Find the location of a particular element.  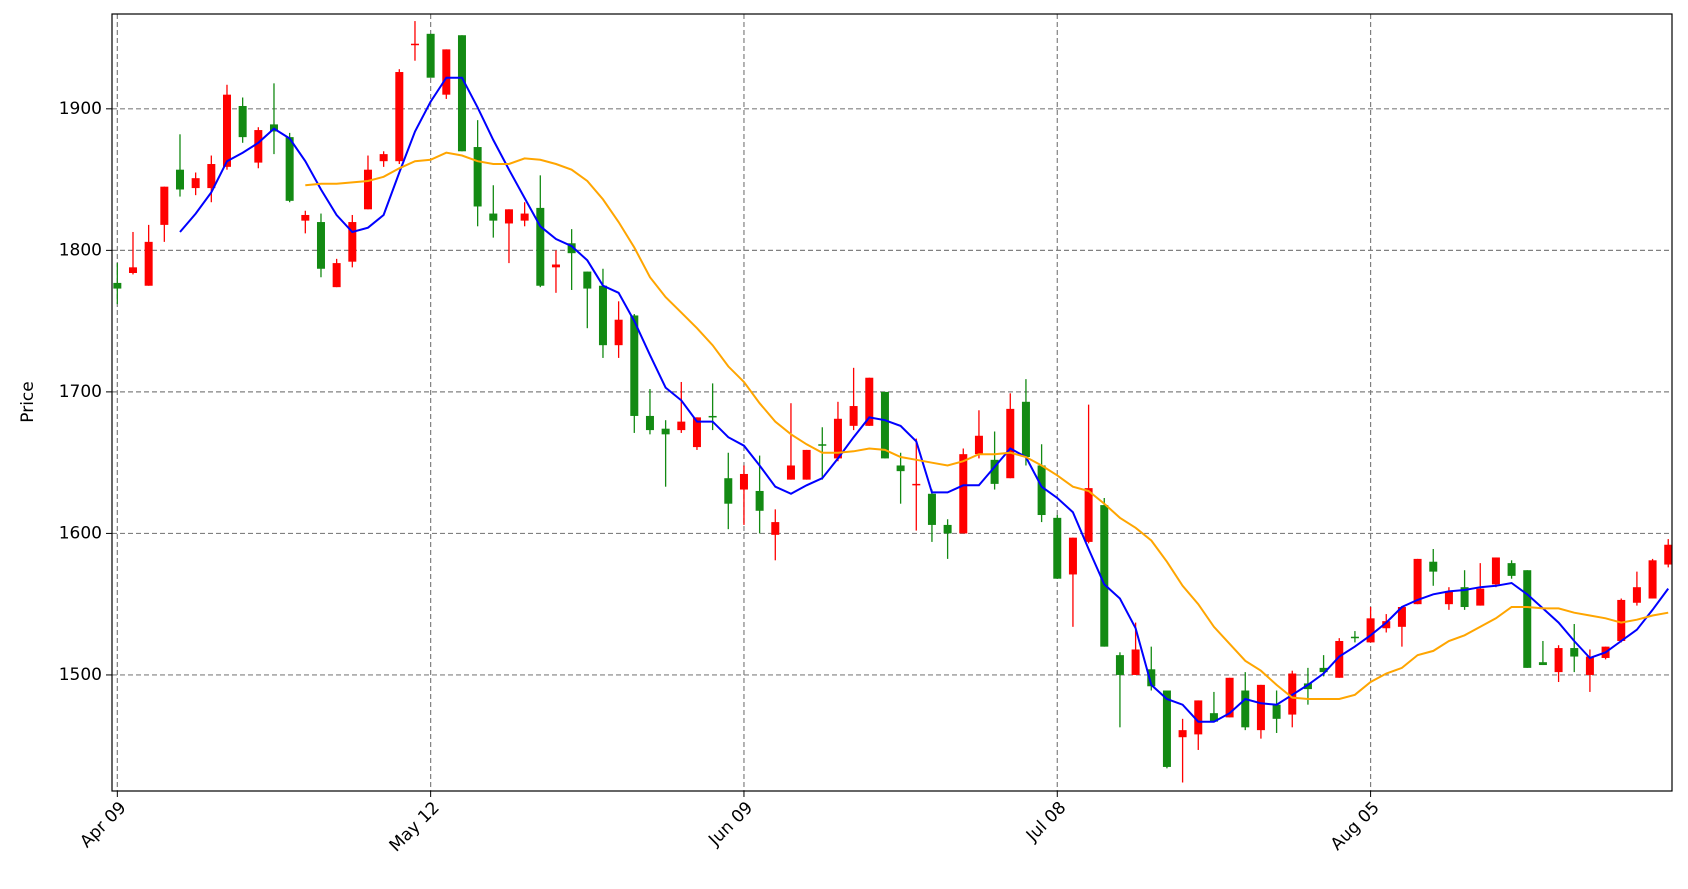

x-tick-label: May 12 is located at coordinates (415, 827).